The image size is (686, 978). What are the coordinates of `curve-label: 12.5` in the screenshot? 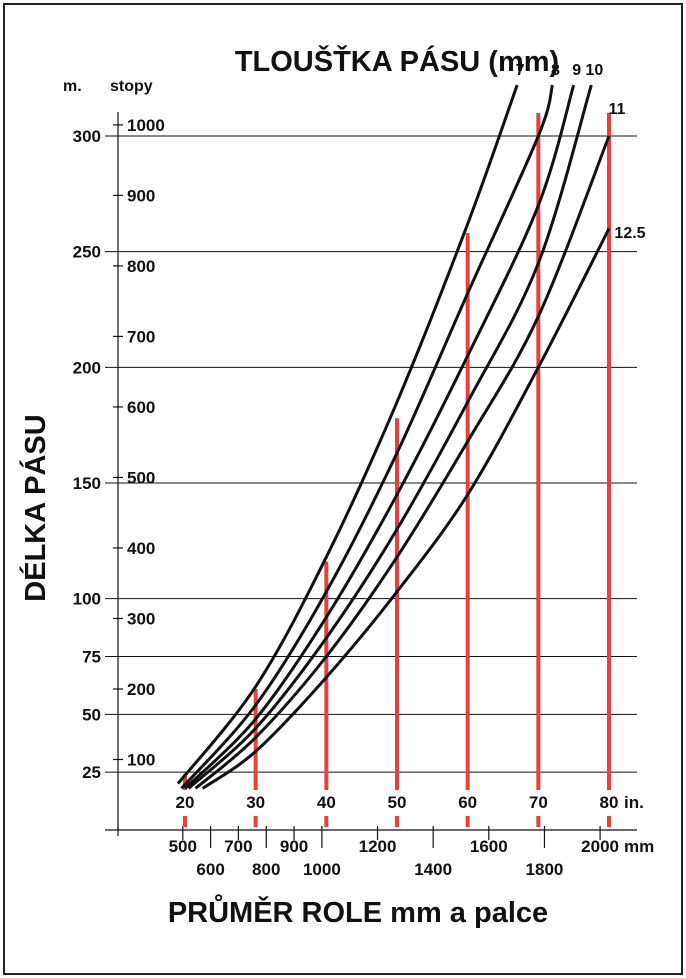 It's located at (629, 233).